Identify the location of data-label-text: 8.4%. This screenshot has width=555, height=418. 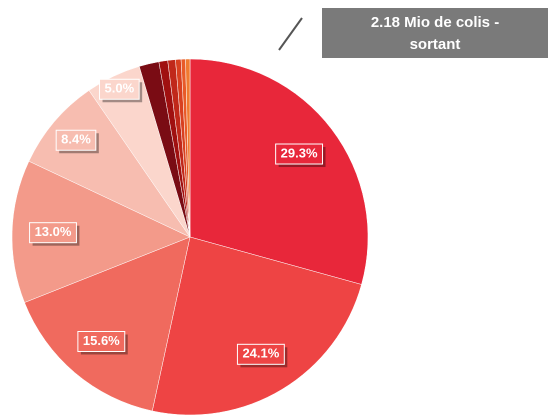
(76, 139).